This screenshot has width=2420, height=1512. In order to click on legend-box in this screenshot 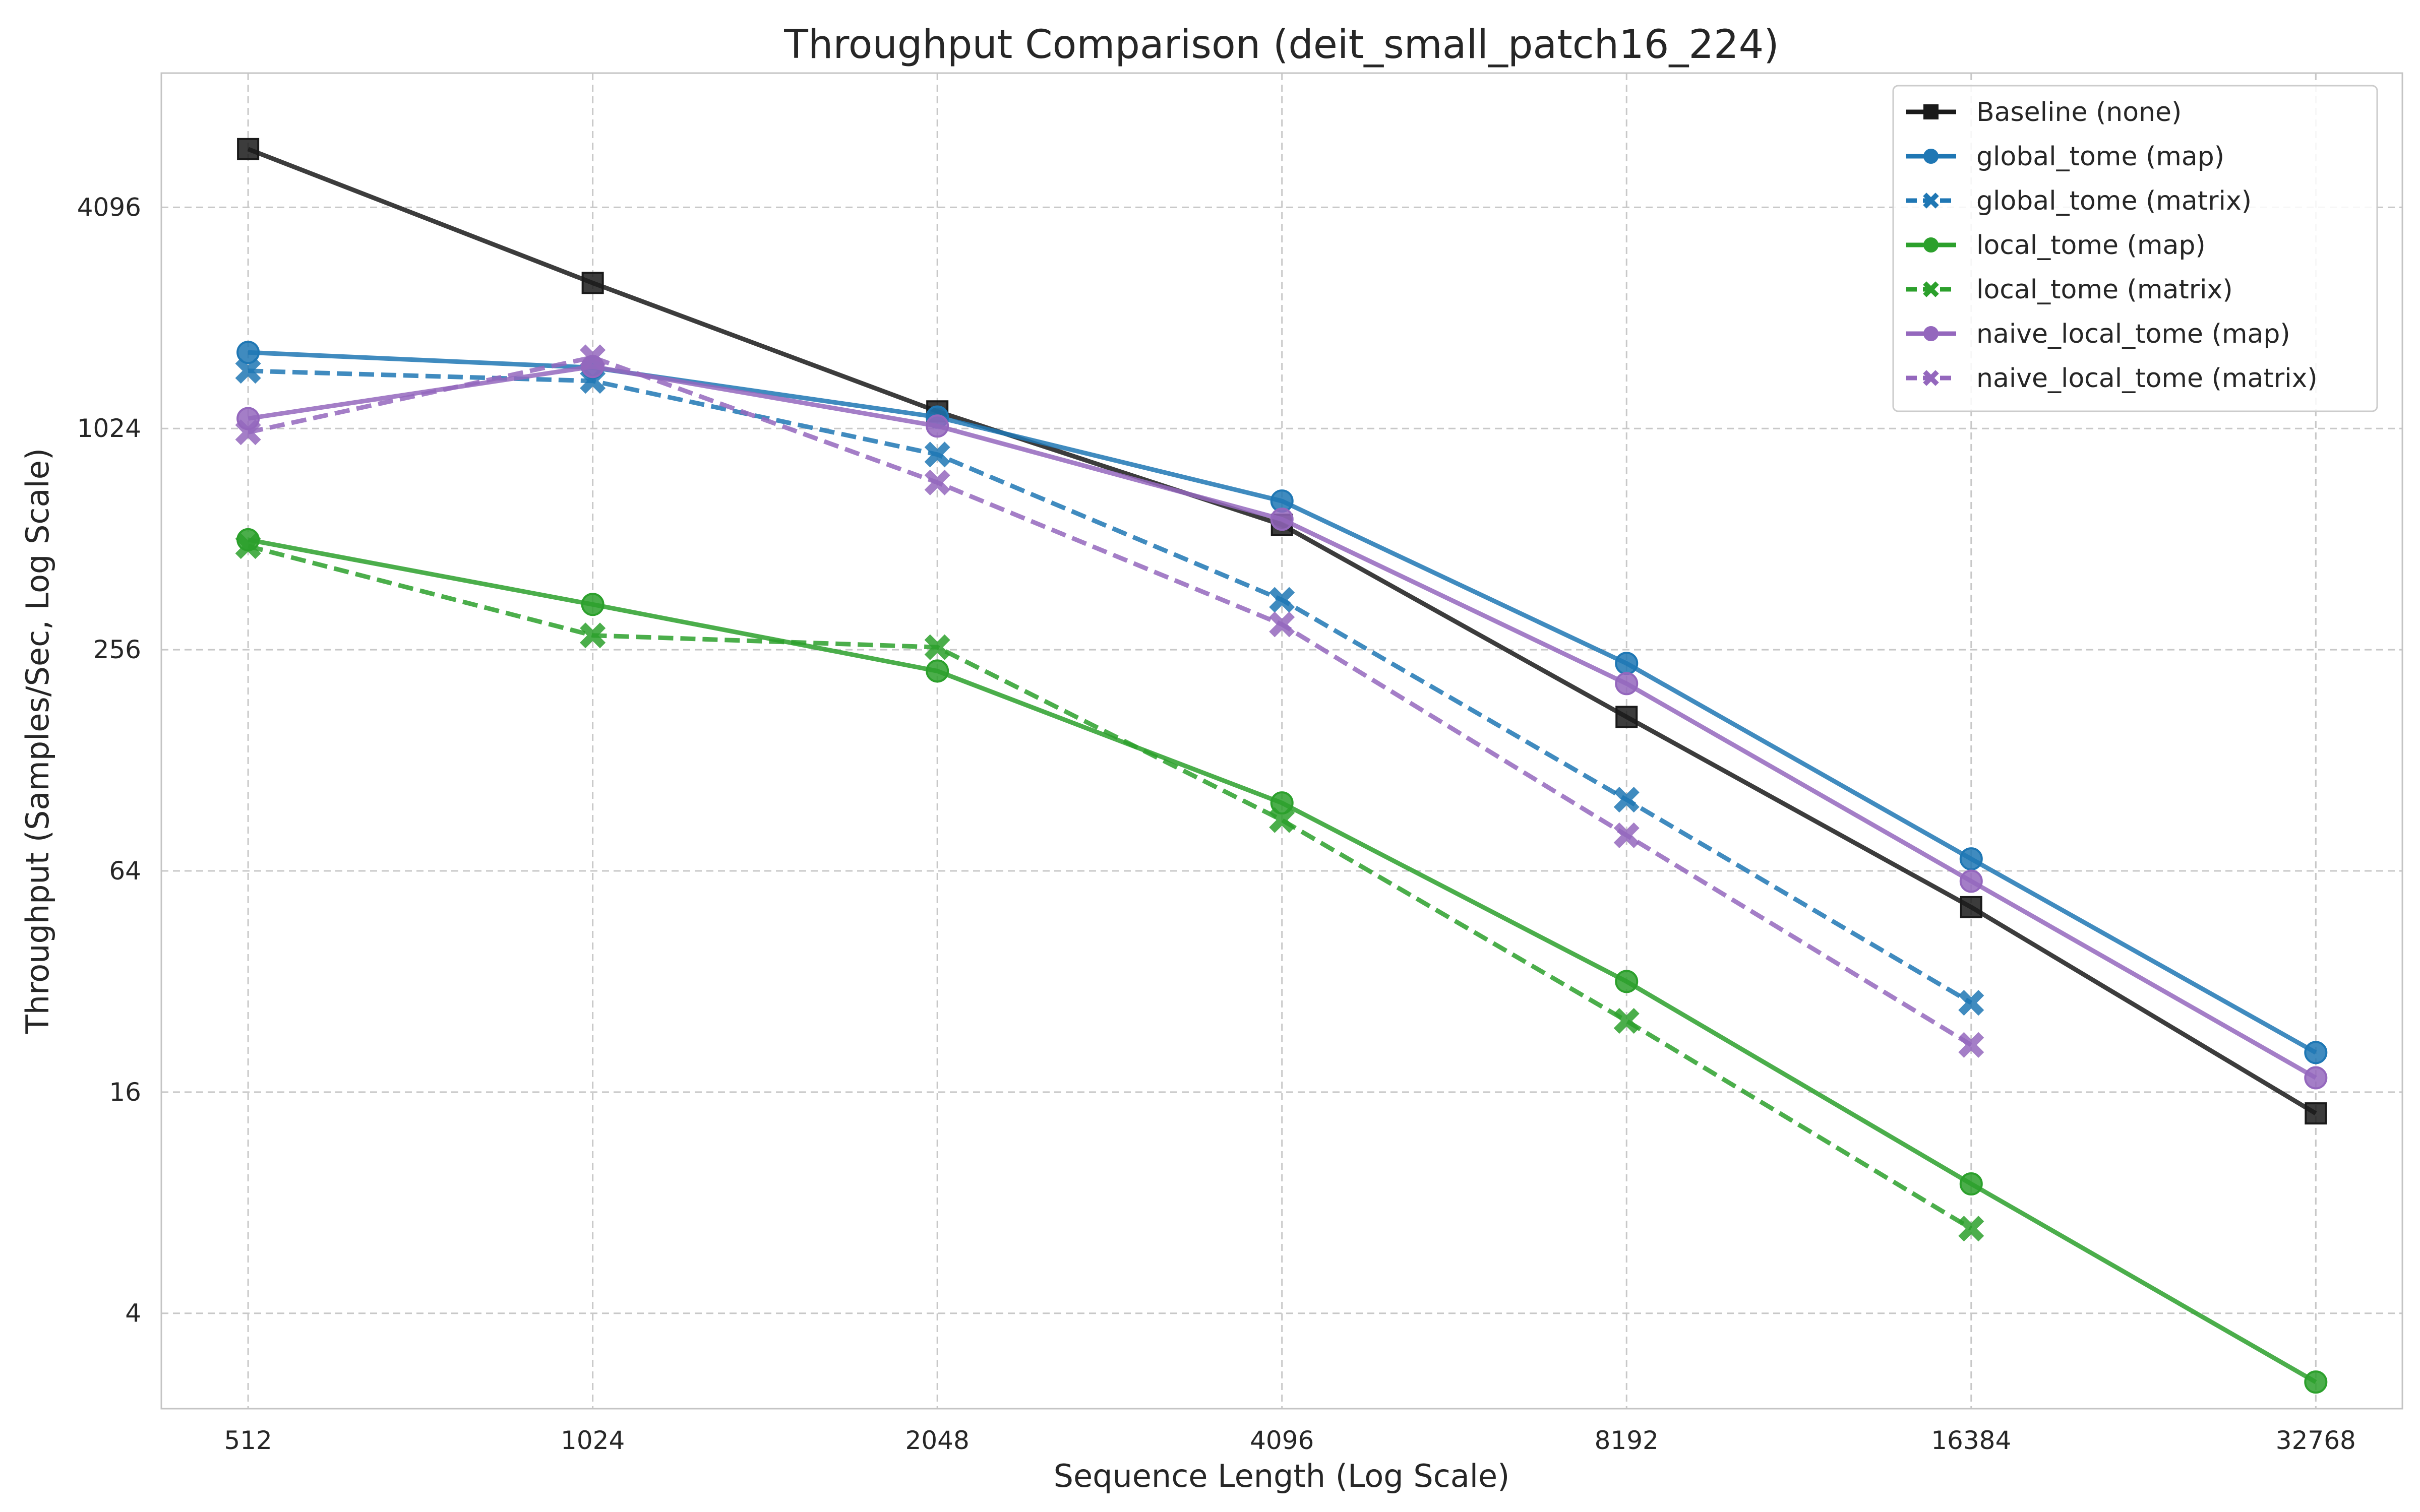, I will do `click(2135, 248)`.